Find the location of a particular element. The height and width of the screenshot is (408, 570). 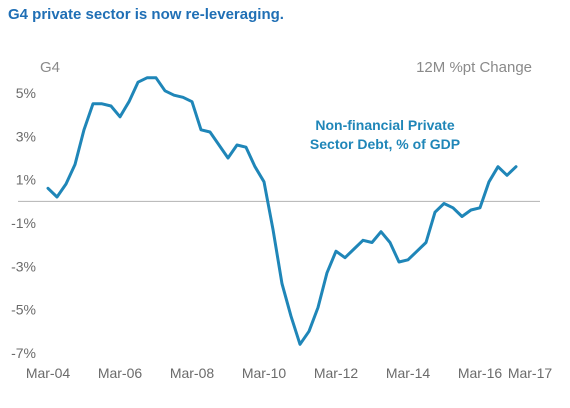

y-tick-label: 1% is located at coordinates (26, 180).